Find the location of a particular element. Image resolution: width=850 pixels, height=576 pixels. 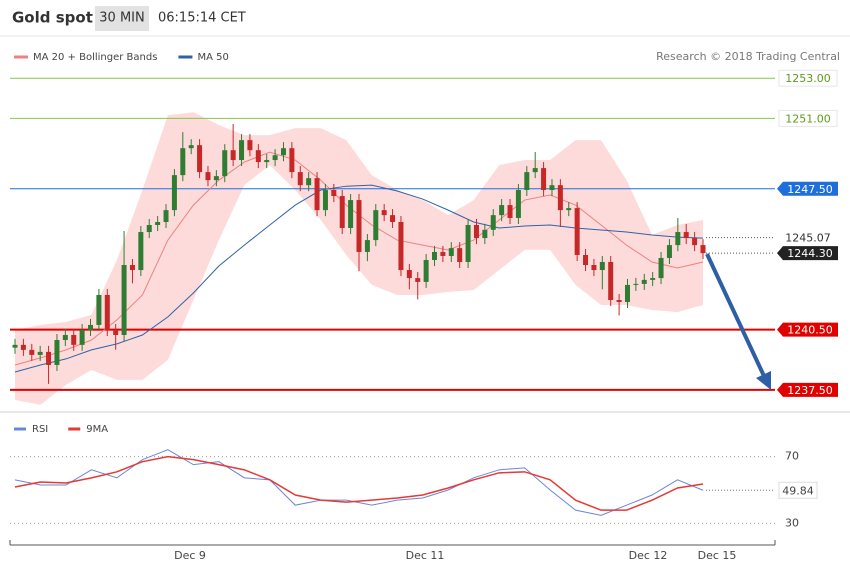

x-tick-label: Dec 9 is located at coordinates (190, 555).